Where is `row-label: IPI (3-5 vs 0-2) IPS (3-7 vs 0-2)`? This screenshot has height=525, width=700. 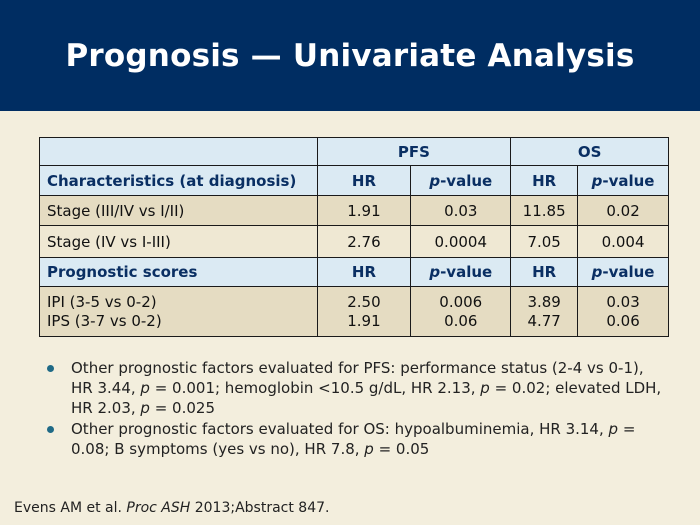
row-label: IPI (3-5 vs 0-2) IPS (3-7 vs 0-2) is located at coordinates (178, 311).